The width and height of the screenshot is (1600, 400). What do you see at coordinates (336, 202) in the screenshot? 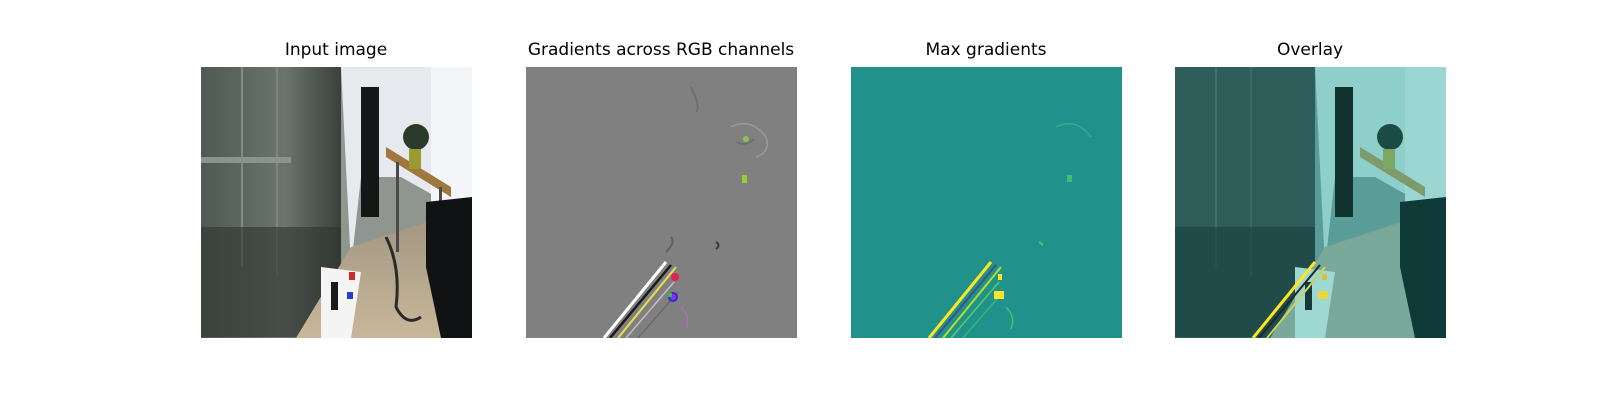
I see `input-image` at bounding box center [336, 202].